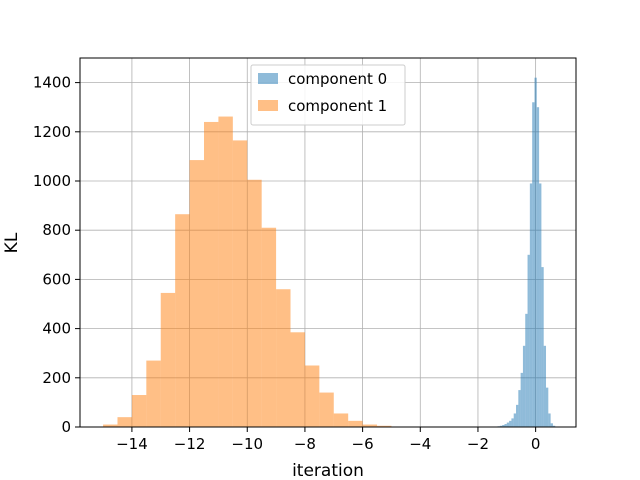 This screenshot has height=480, width=640. What do you see at coordinates (337, 106) in the screenshot?
I see `legend-label-component-1: component 1` at bounding box center [337, 106].